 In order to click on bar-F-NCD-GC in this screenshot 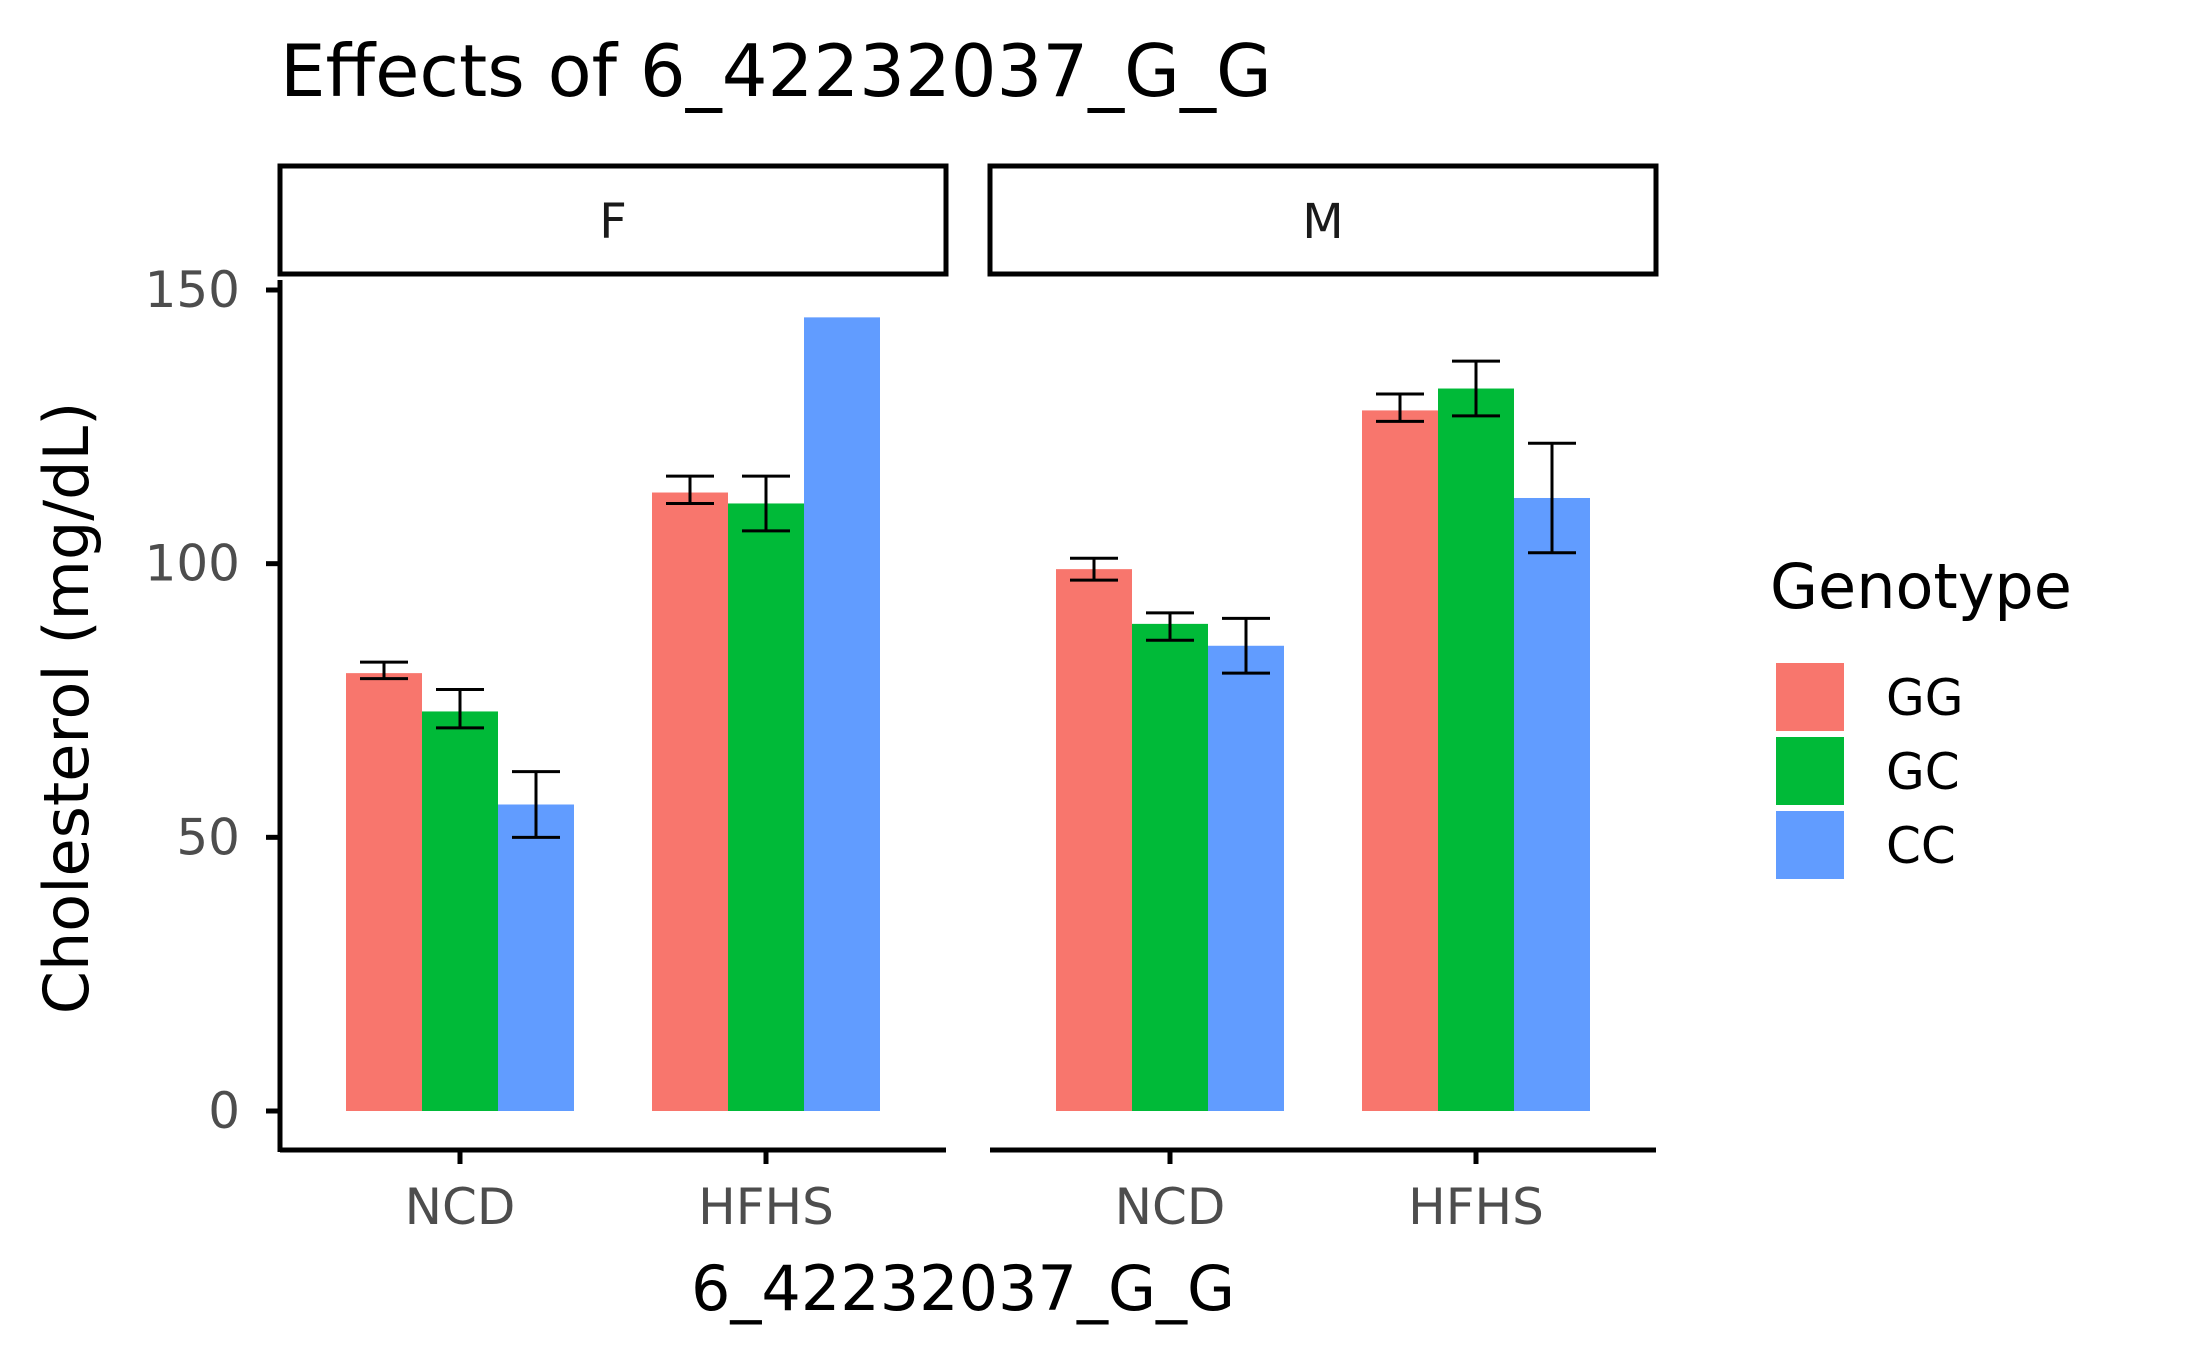, I will do `click(460, 911)`.